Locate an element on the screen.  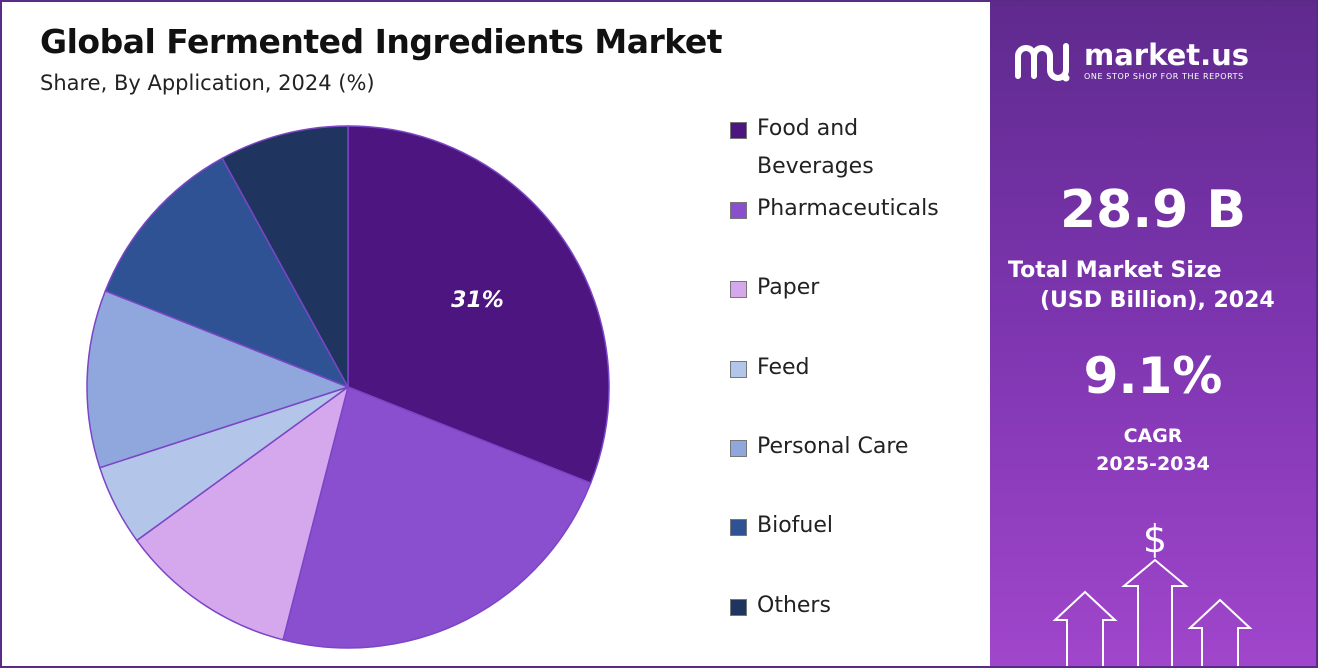
pie-slice-biofuel is located at coordinates (227, 273).